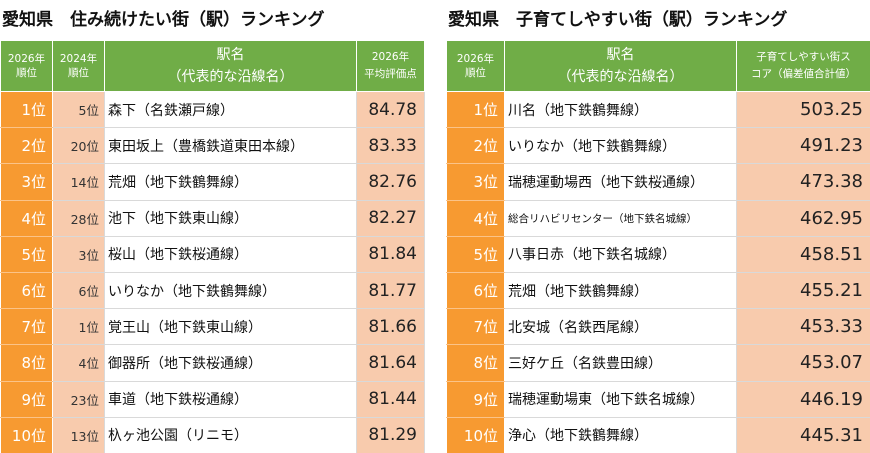 The height and width of the screenshot is (453, 870). What do you see at coordinates (803, 363) in the screenshot?
I see `score-cell: 453.07` at bounding box center [803, 363].